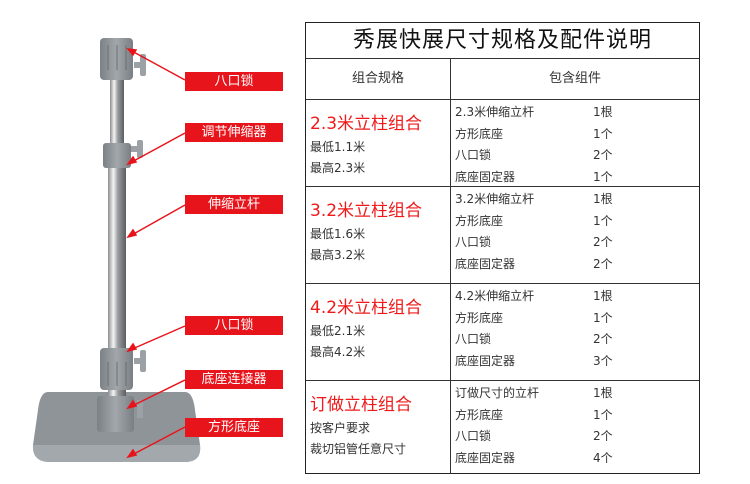  Describe the element at coordinates (338, 234) in the screenshot. I see `spec-detail: 最低1.6米` at that location.